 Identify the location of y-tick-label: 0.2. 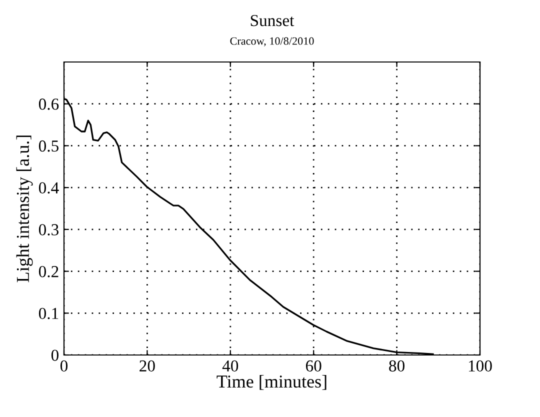
(48, 272).